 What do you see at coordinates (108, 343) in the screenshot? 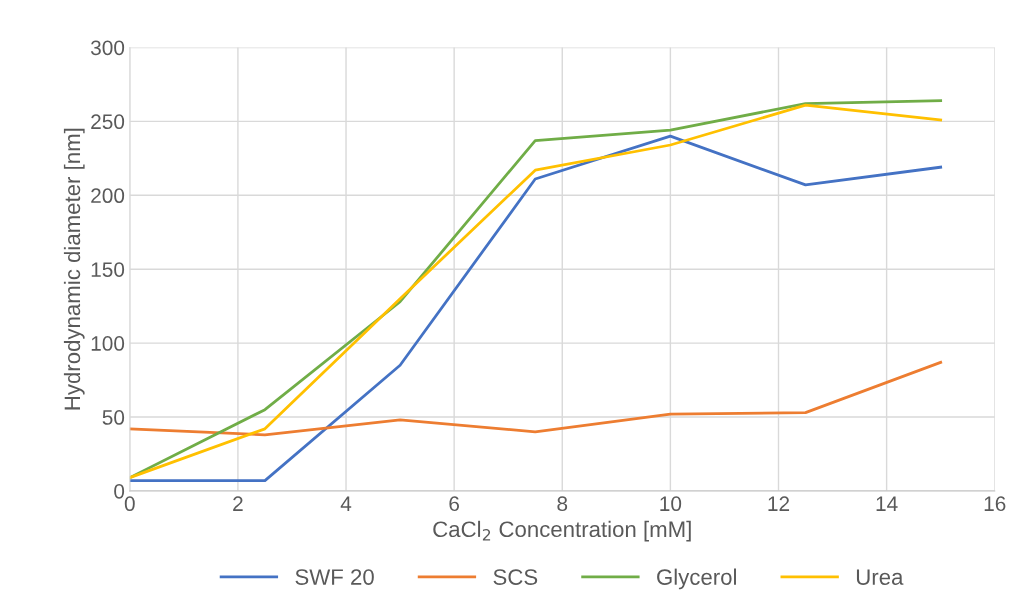
I see `y-tick-label: 100` at bounding box center [108, 343].